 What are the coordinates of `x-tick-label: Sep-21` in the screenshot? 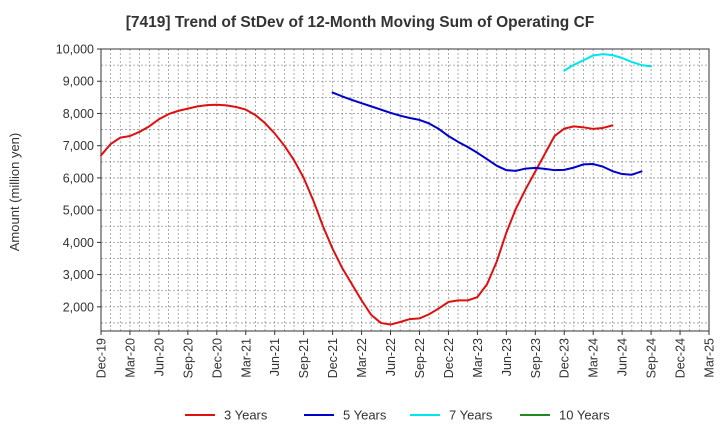 It's located at (304, 358).